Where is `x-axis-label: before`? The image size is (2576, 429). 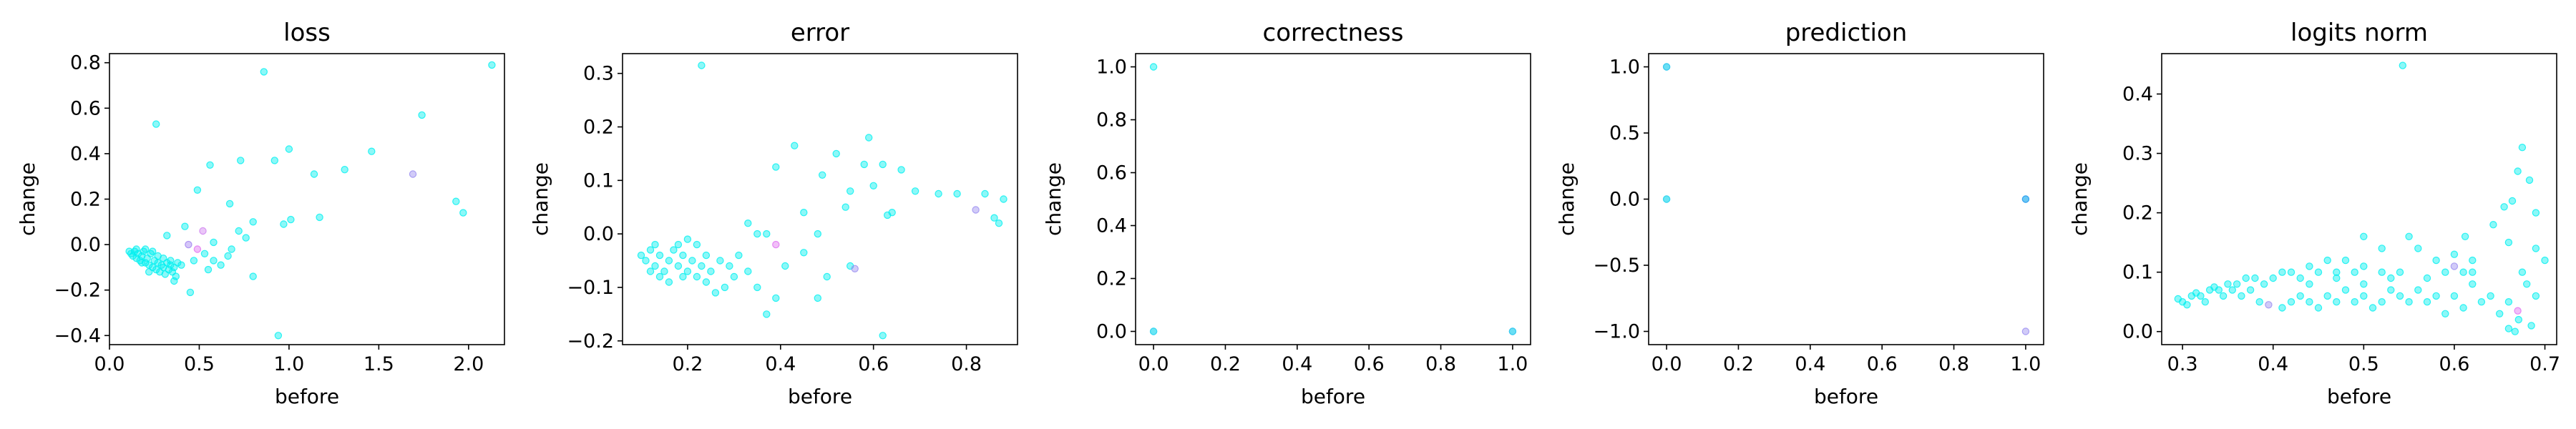 x-axis-label: before is located at coordinates (820, 396).